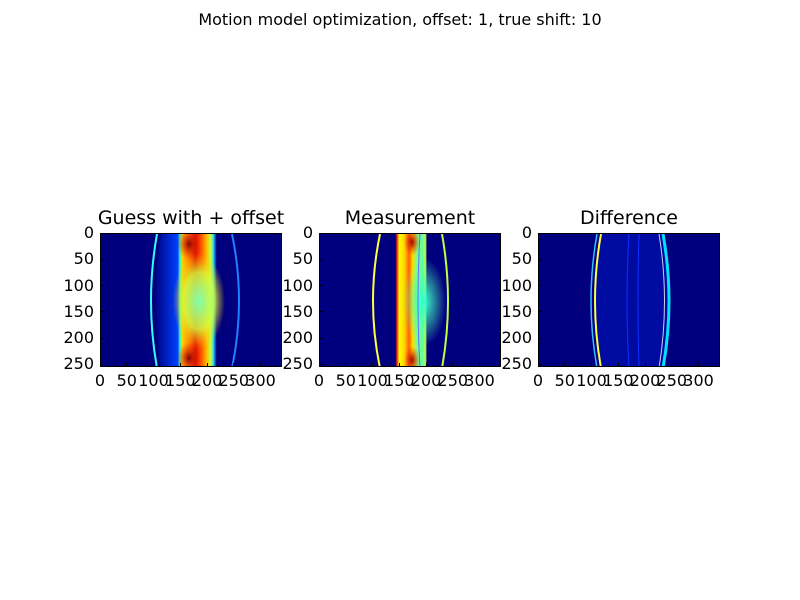 This screenshot has height=600, width=800. I want to click on heatmap-image-measurement, so click(410, 300).